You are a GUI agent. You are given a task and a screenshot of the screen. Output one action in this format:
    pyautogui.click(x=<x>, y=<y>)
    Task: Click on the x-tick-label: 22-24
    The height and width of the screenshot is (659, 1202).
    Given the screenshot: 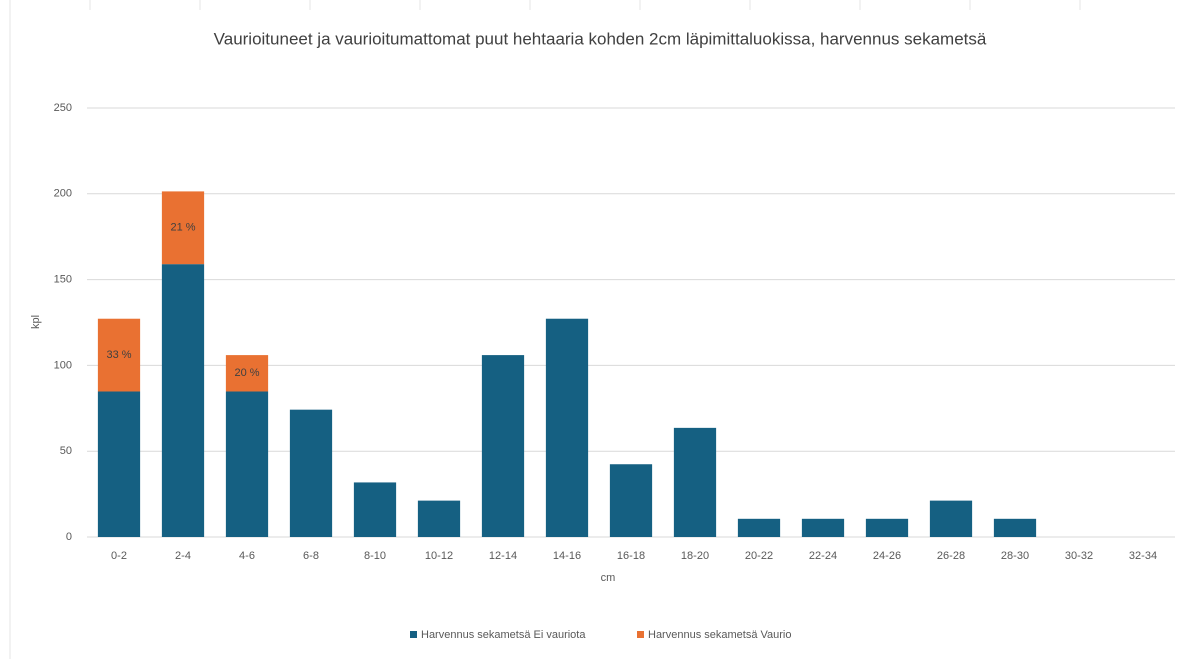 What is the action you would take?
    pyautogui.click(x=823, y=556)
    